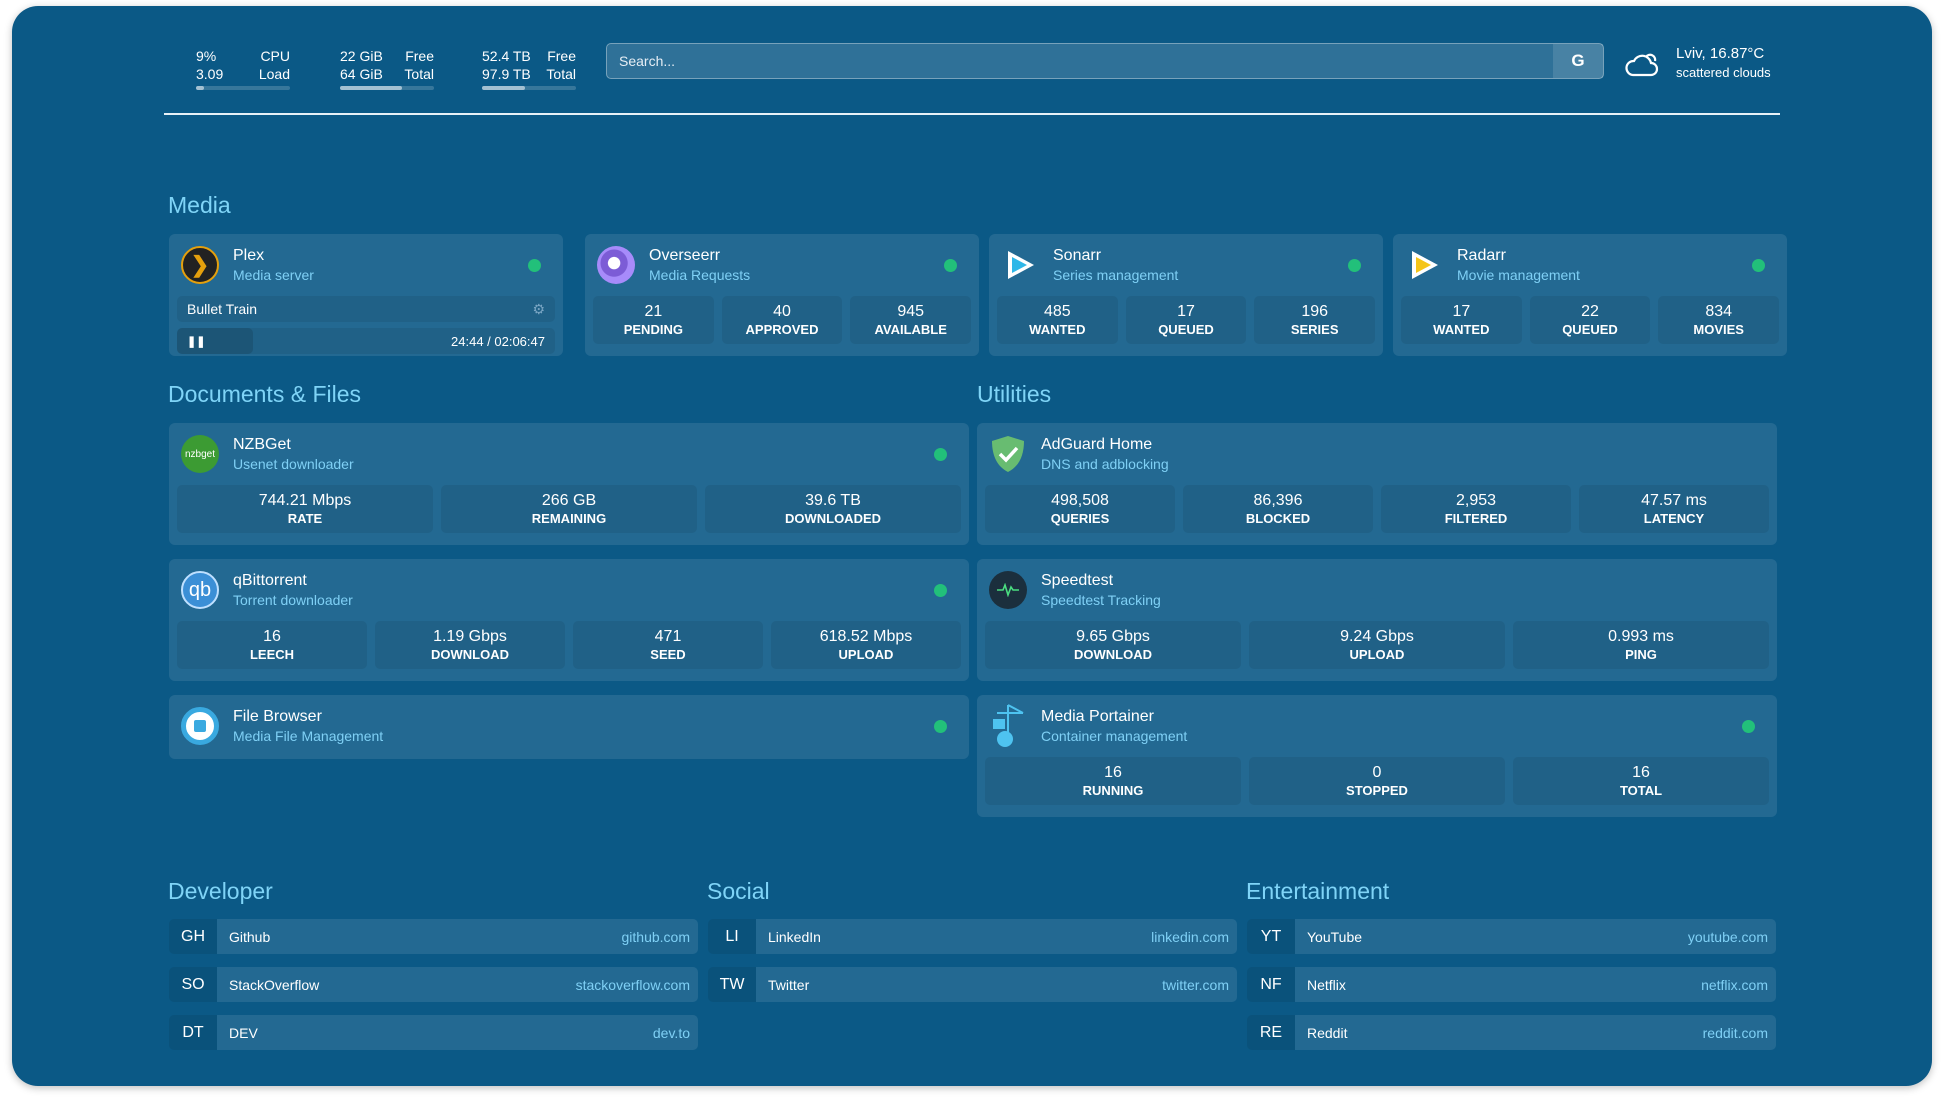 The width and height of the screenshot is (1944, 1104). Describe the element at coordinates (1278, 500) in the screenshot. I see `stat-value: 86,396` at that location.